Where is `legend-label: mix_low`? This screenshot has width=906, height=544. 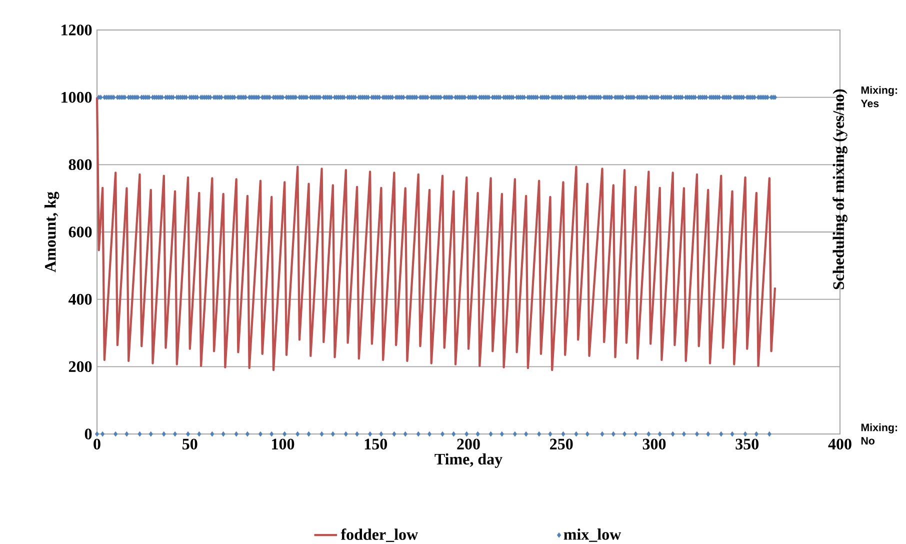 legend-label: mix_low is located at coordinates (593, 535).